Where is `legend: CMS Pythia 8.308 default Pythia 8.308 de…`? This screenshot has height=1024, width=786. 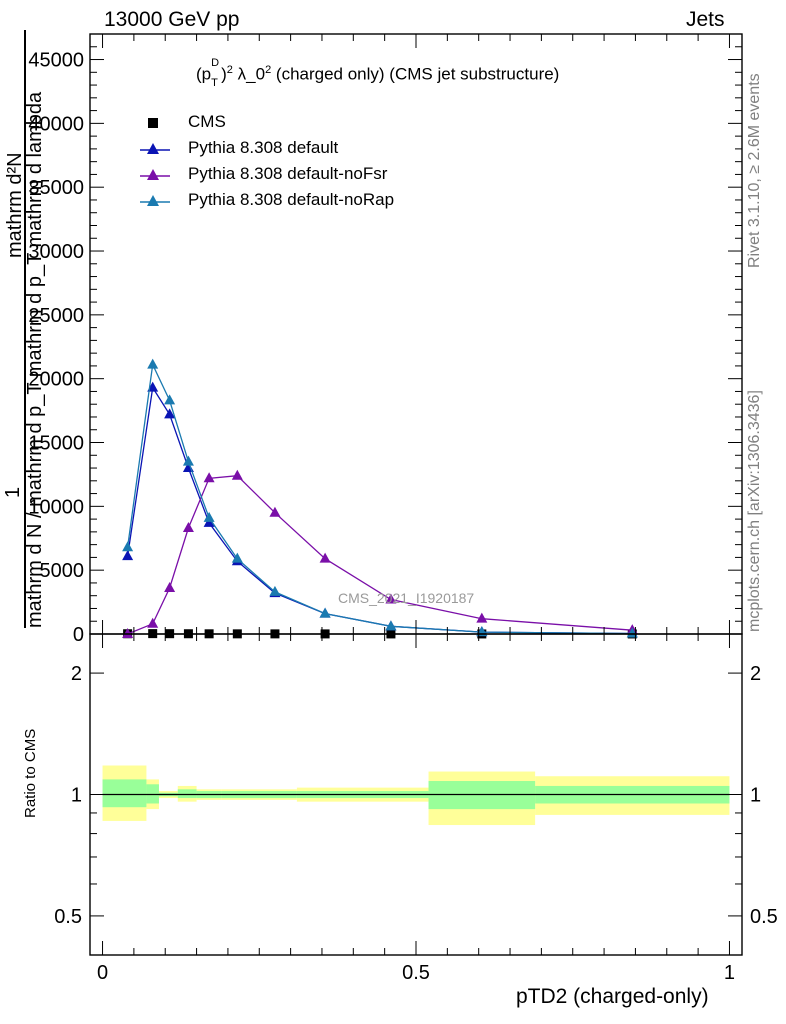
legend: CMS Pythia 8.308 default Pythia 8.308 de… is located at coordinates (300, 162).